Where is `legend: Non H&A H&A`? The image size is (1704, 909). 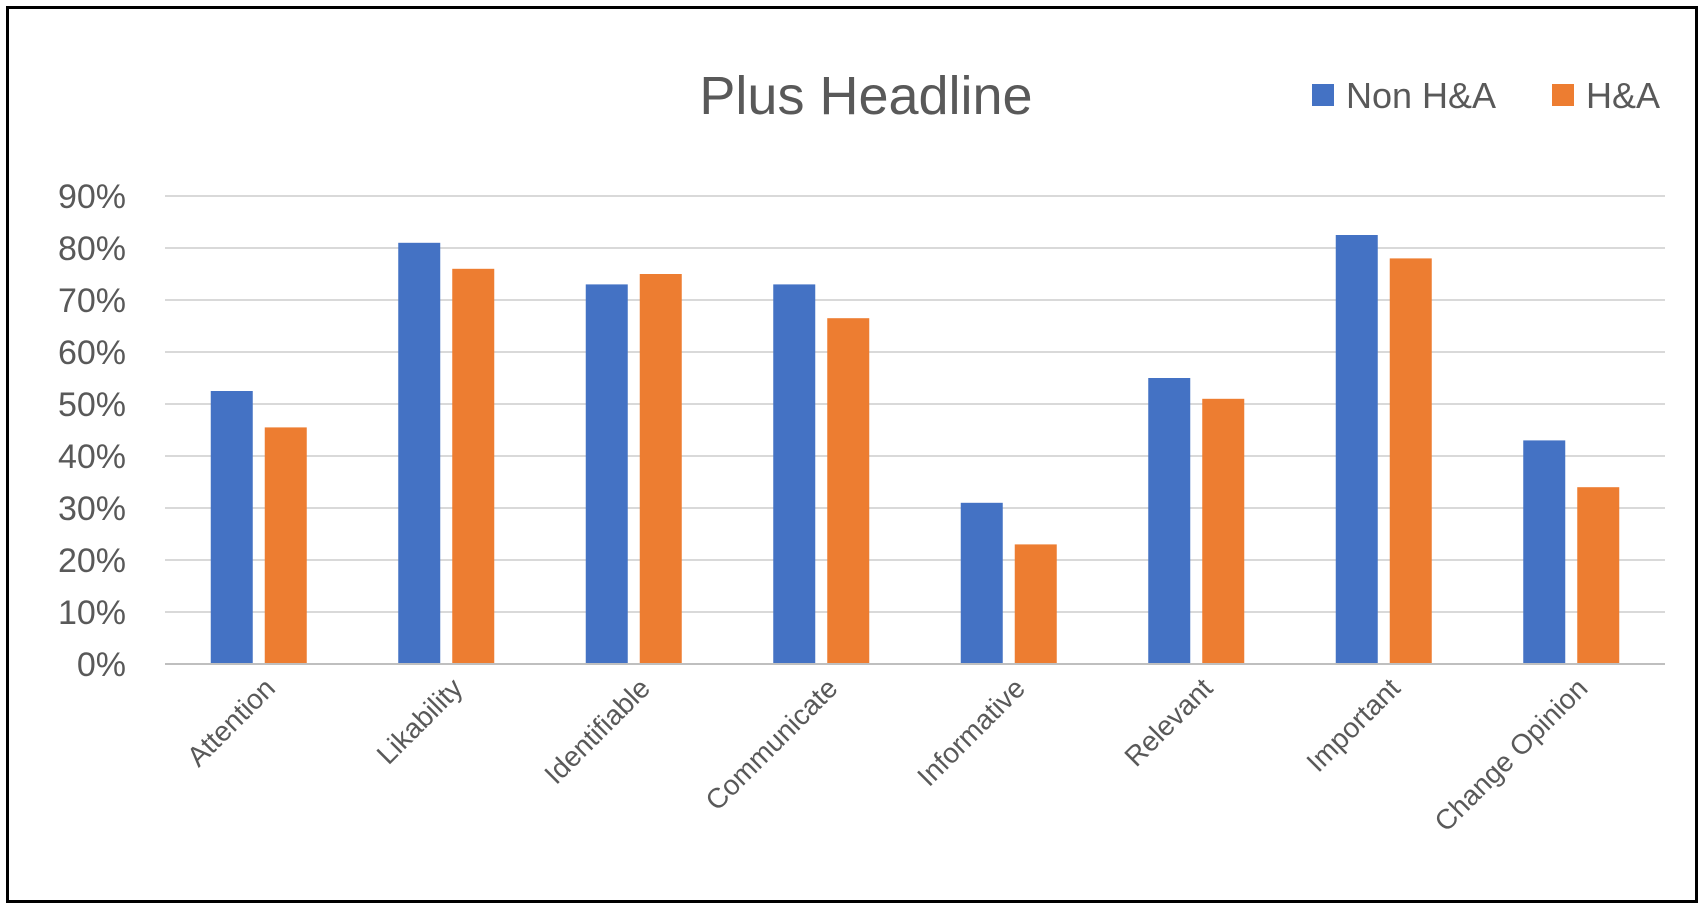
legend: Non H&A H&A is located at coordinates (1486, 95).